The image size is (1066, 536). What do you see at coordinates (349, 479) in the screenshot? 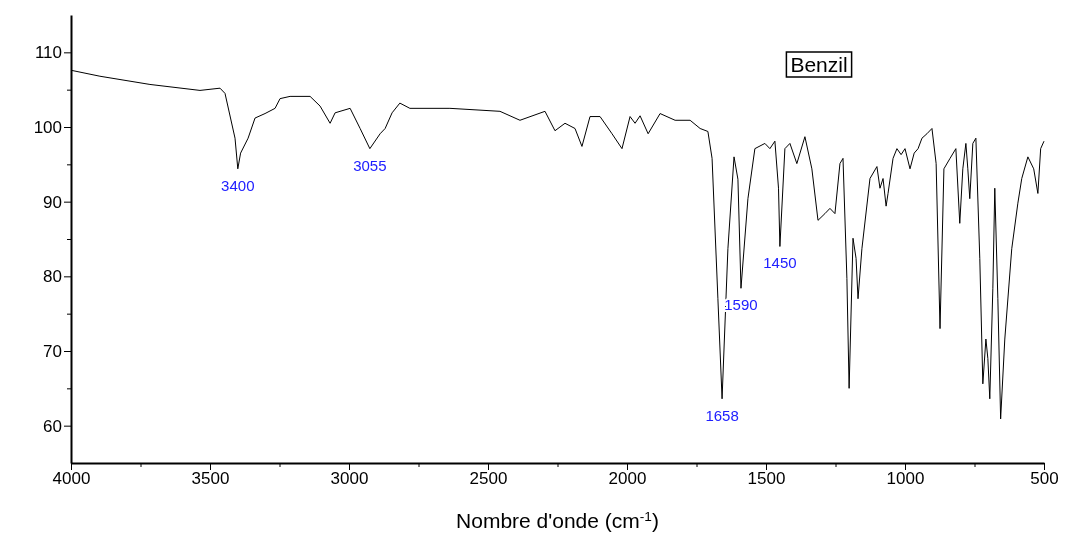
I see `x-tick-label: 3000` at bounding box center [349, 479].